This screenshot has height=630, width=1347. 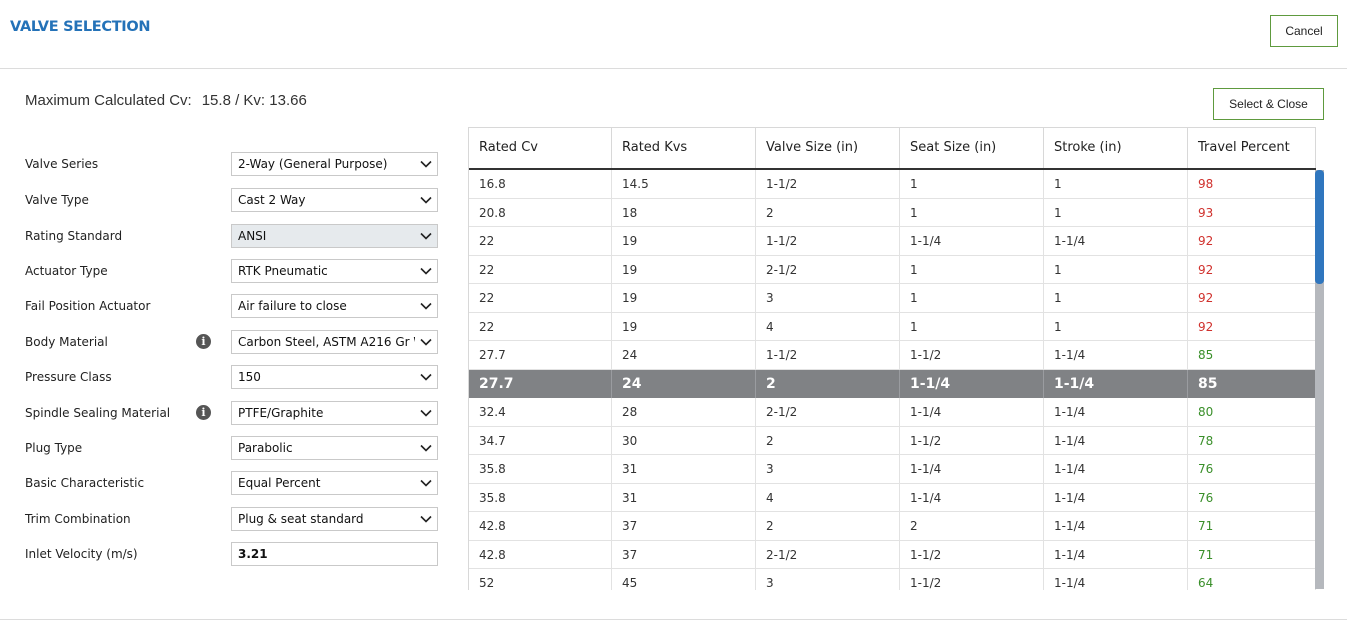 What do you see at coordinates (334, 200) in the screenshot?
I see `form-select: Cast 2 Way` at bounding box center [334, 200].